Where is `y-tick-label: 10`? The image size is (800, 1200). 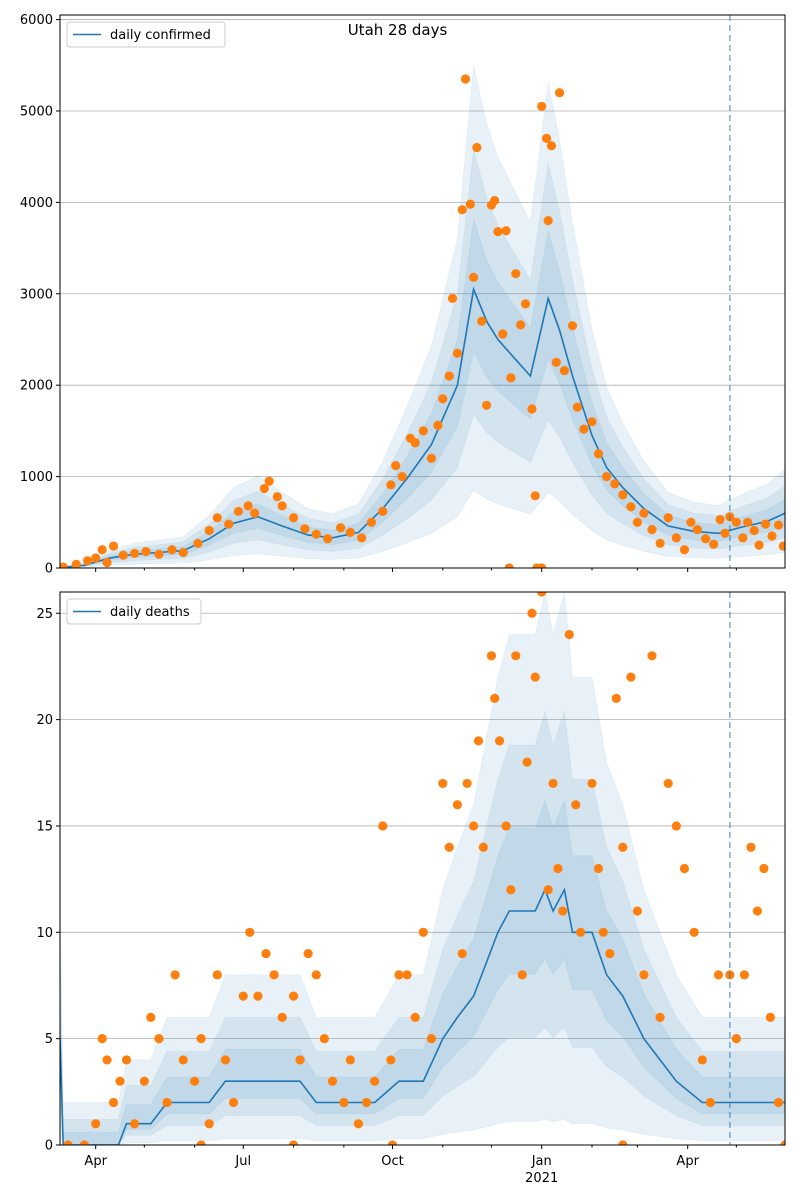 y-tick-label: 10 is located at coordinates (44, 933).